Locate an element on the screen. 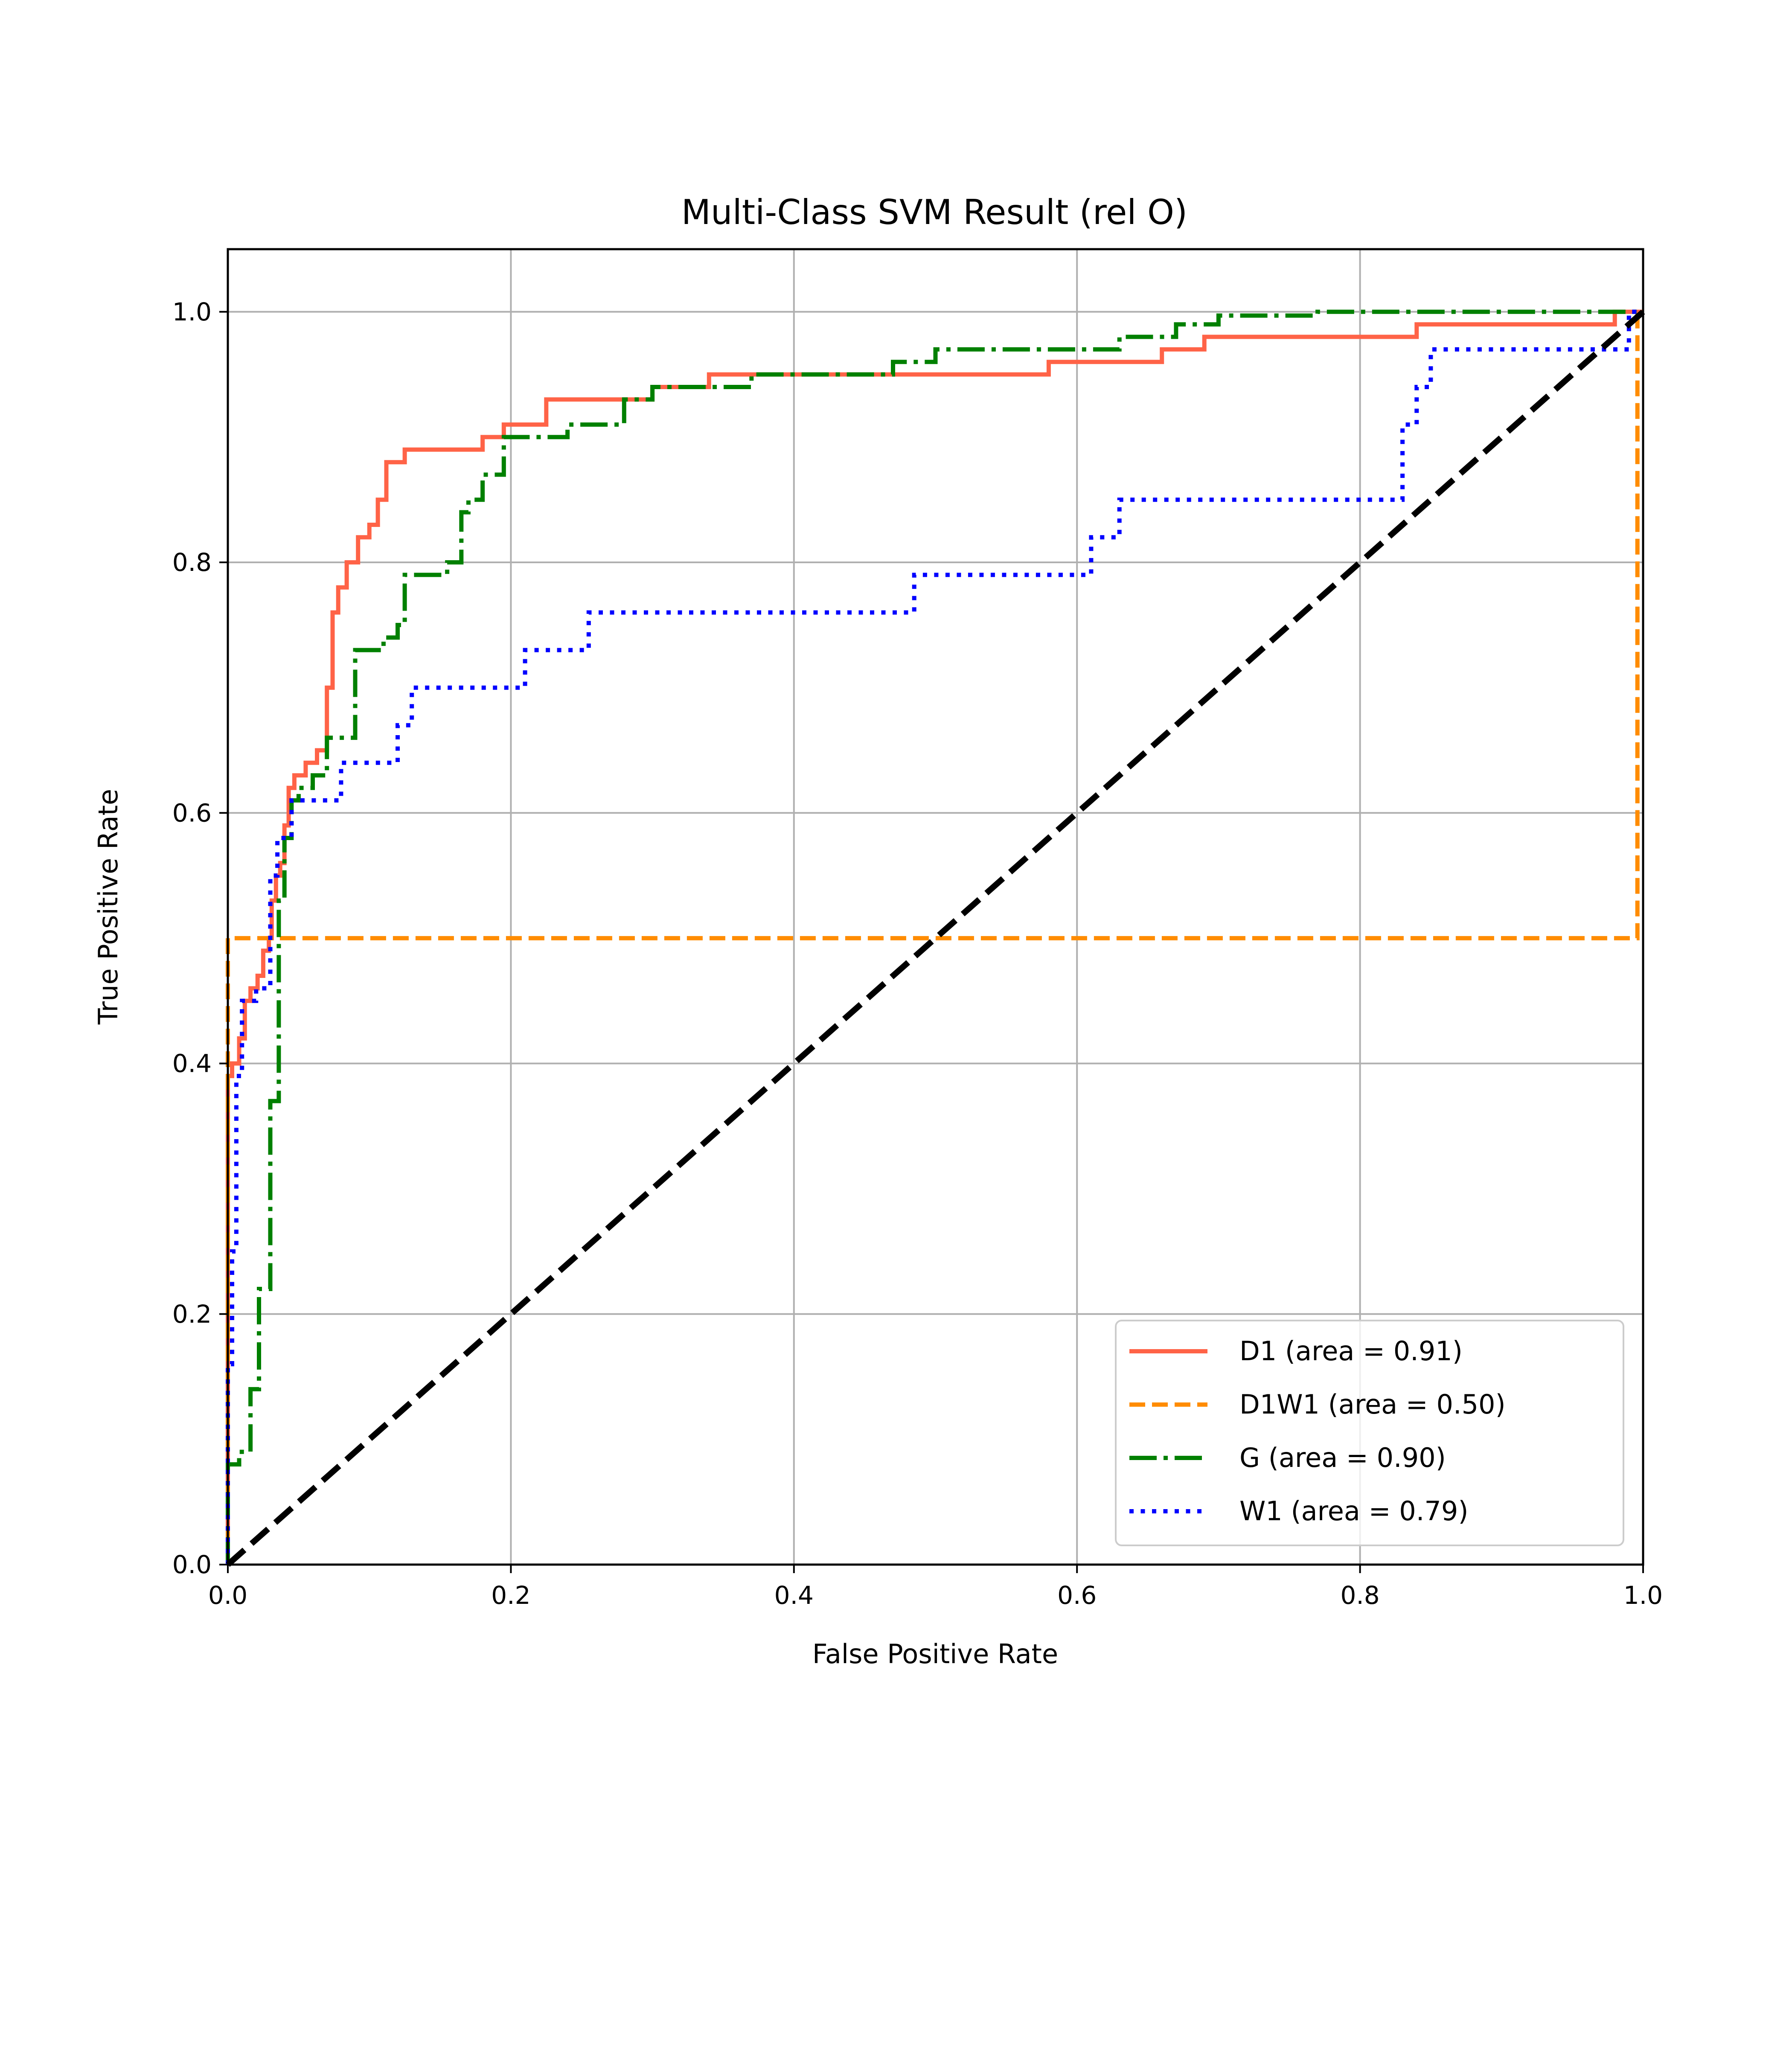 The width and height of the screenshot is (1792, 2048). y-tick-label: 0.8 is located at coordinates (192, 562).